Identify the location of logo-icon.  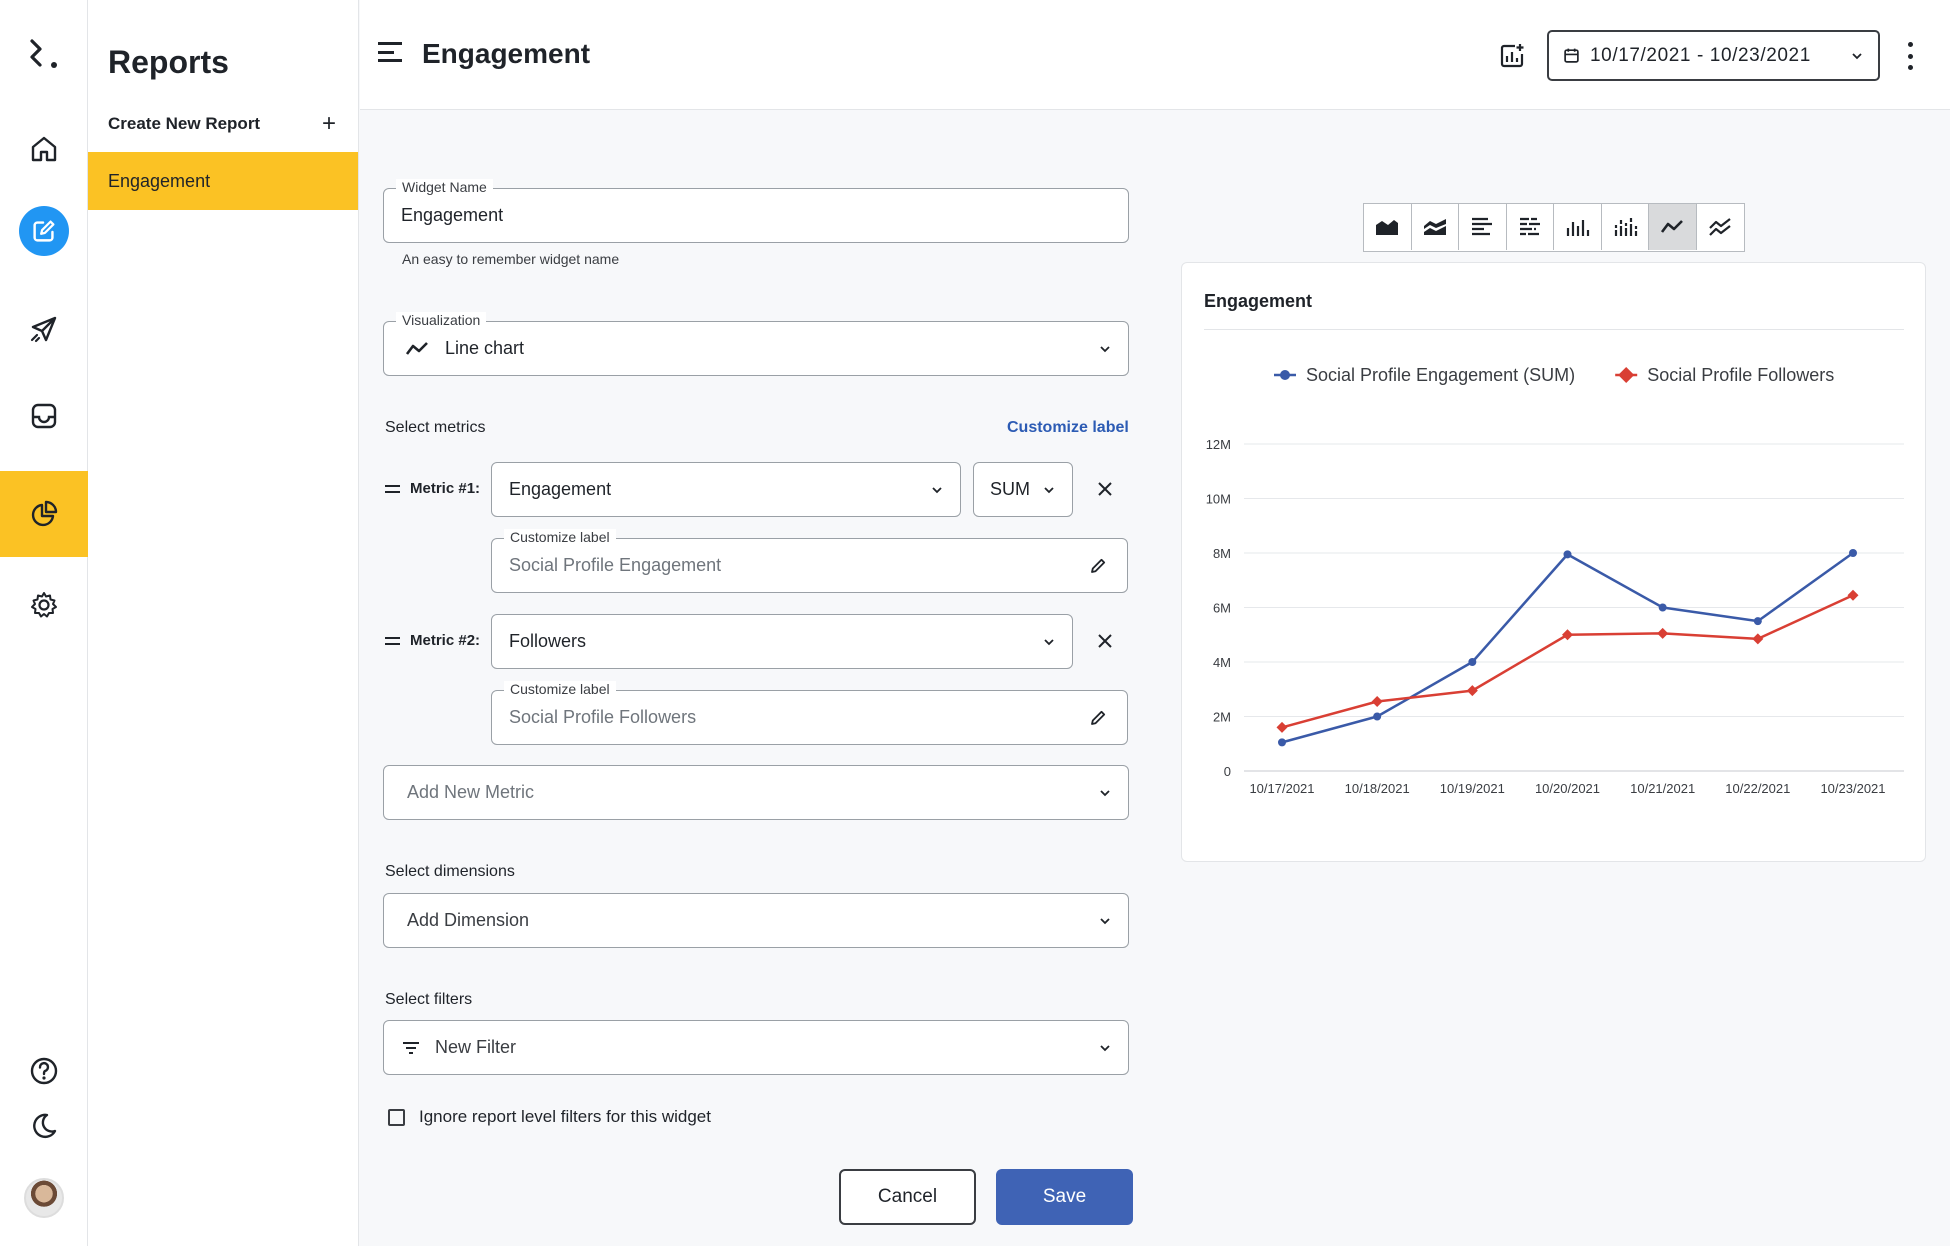
(44, 54).